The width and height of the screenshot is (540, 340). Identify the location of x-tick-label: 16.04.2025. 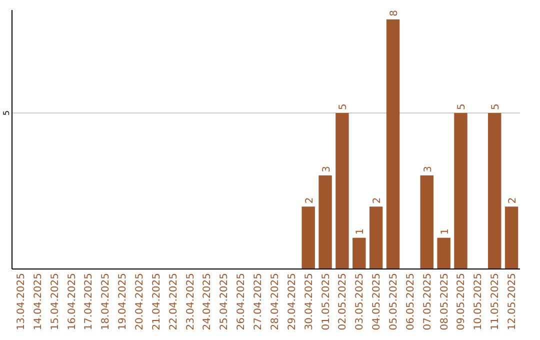
(72, 301).